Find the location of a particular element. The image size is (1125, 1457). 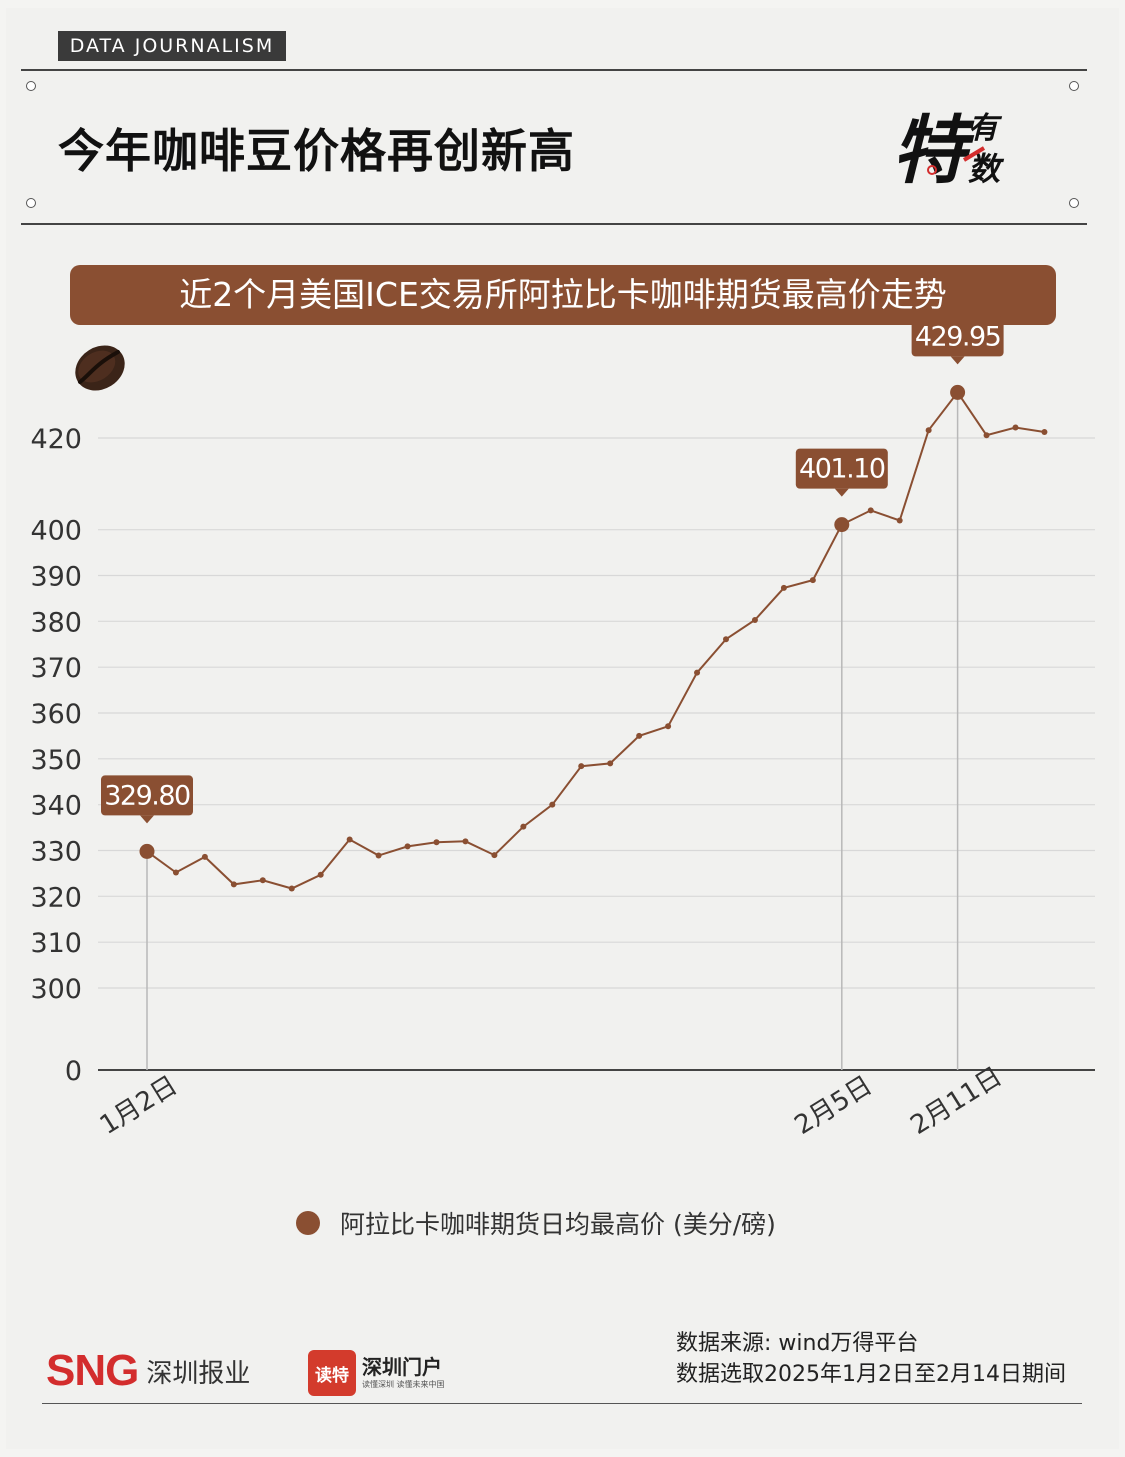

logo-char-small-bottom: 数 is located at coordinates (986, 169).